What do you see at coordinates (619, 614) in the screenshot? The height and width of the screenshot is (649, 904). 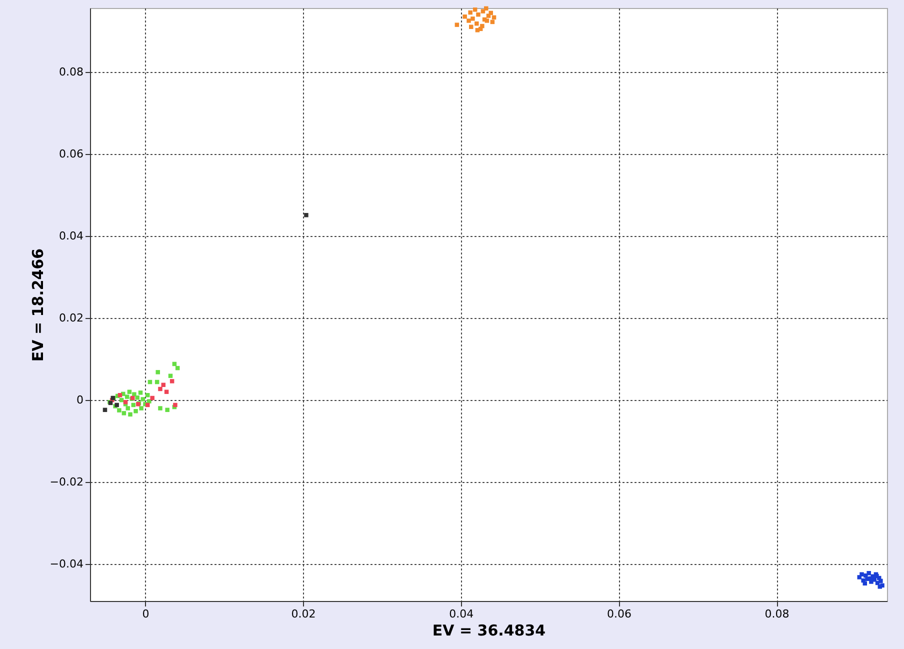 I see `x-tick-label: 0.06` at bounding box center [619, 614].